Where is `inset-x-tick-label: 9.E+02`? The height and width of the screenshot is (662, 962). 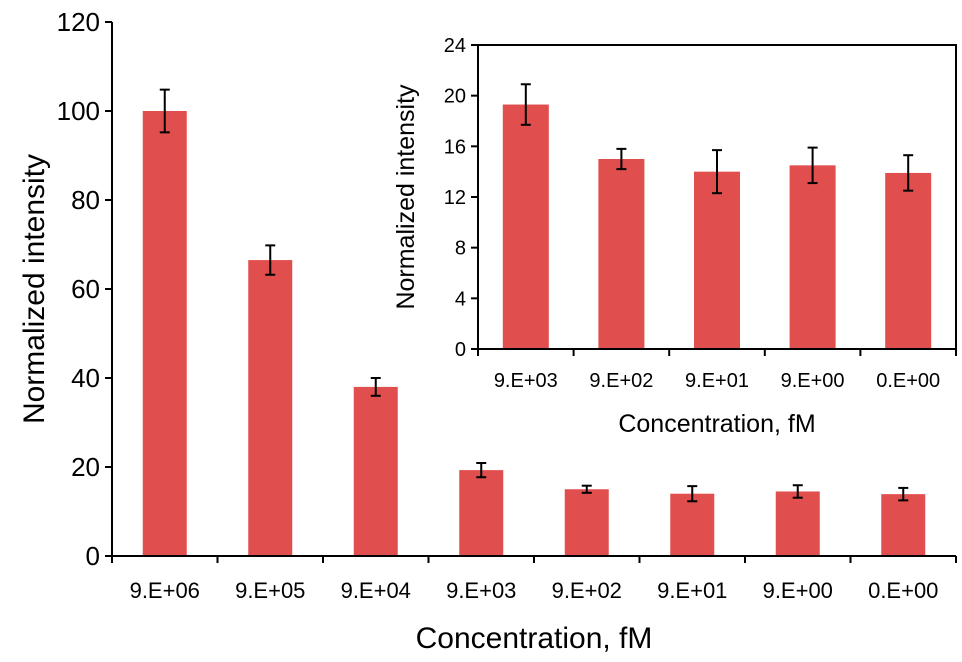 inset-x-tick-label: 9.E+02 is located at coordinates (621, 381).